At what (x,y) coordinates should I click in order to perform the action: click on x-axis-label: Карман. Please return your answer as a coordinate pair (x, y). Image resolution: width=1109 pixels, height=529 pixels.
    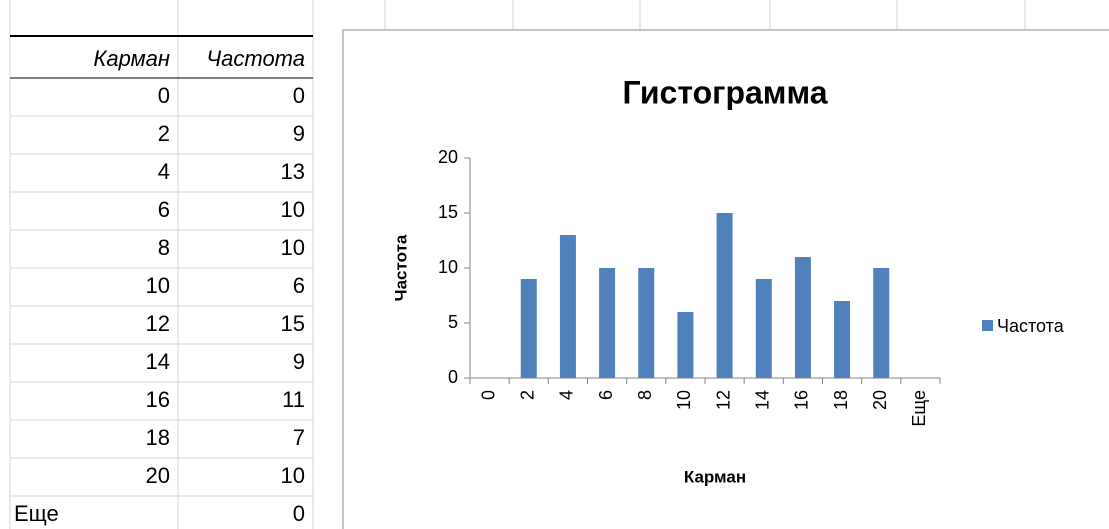
    Looking at the image, I should click on (715, 476).